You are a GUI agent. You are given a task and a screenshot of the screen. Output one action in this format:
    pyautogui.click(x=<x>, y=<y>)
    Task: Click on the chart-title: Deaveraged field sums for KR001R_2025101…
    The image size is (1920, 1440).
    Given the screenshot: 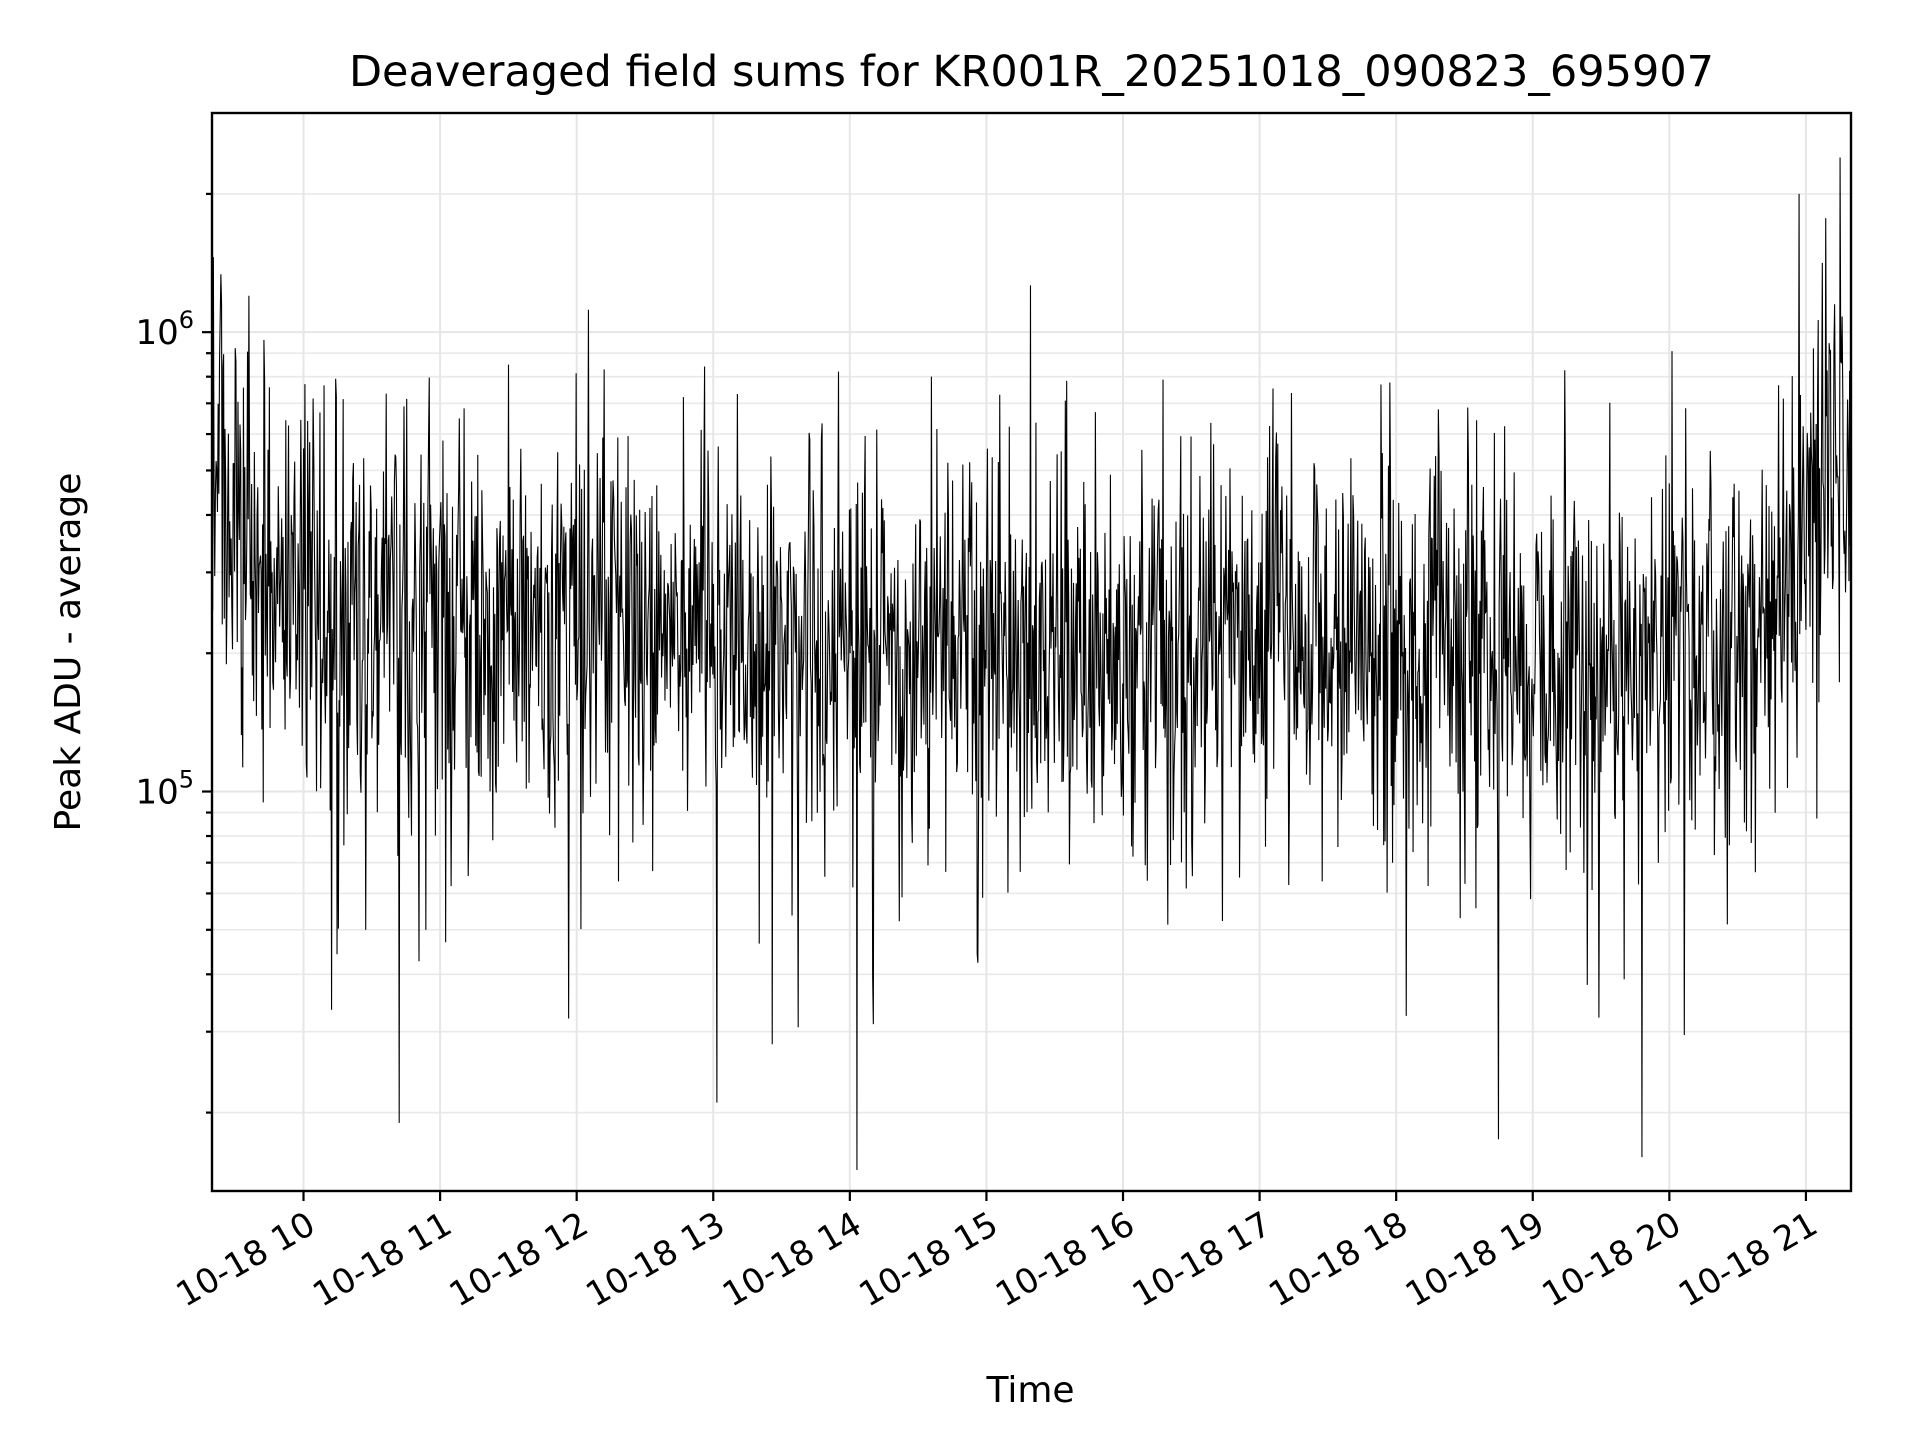 What is the action you would take?
    pyautogui.click(x=1031, y=72)
    